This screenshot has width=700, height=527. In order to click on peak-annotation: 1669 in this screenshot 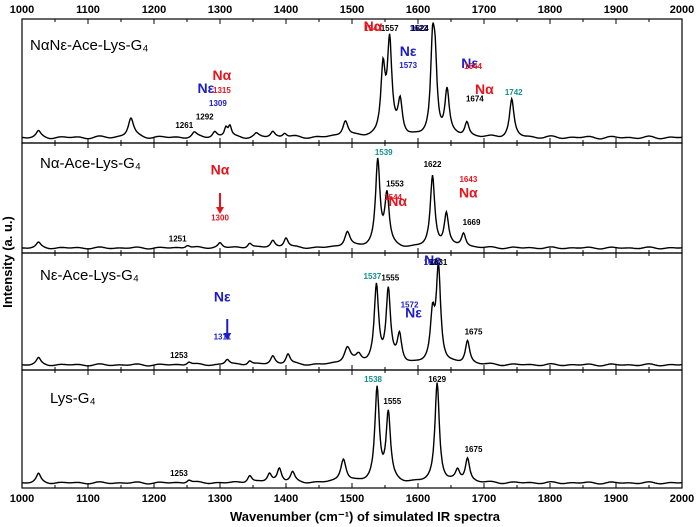, I will do `click(472, 222)`.